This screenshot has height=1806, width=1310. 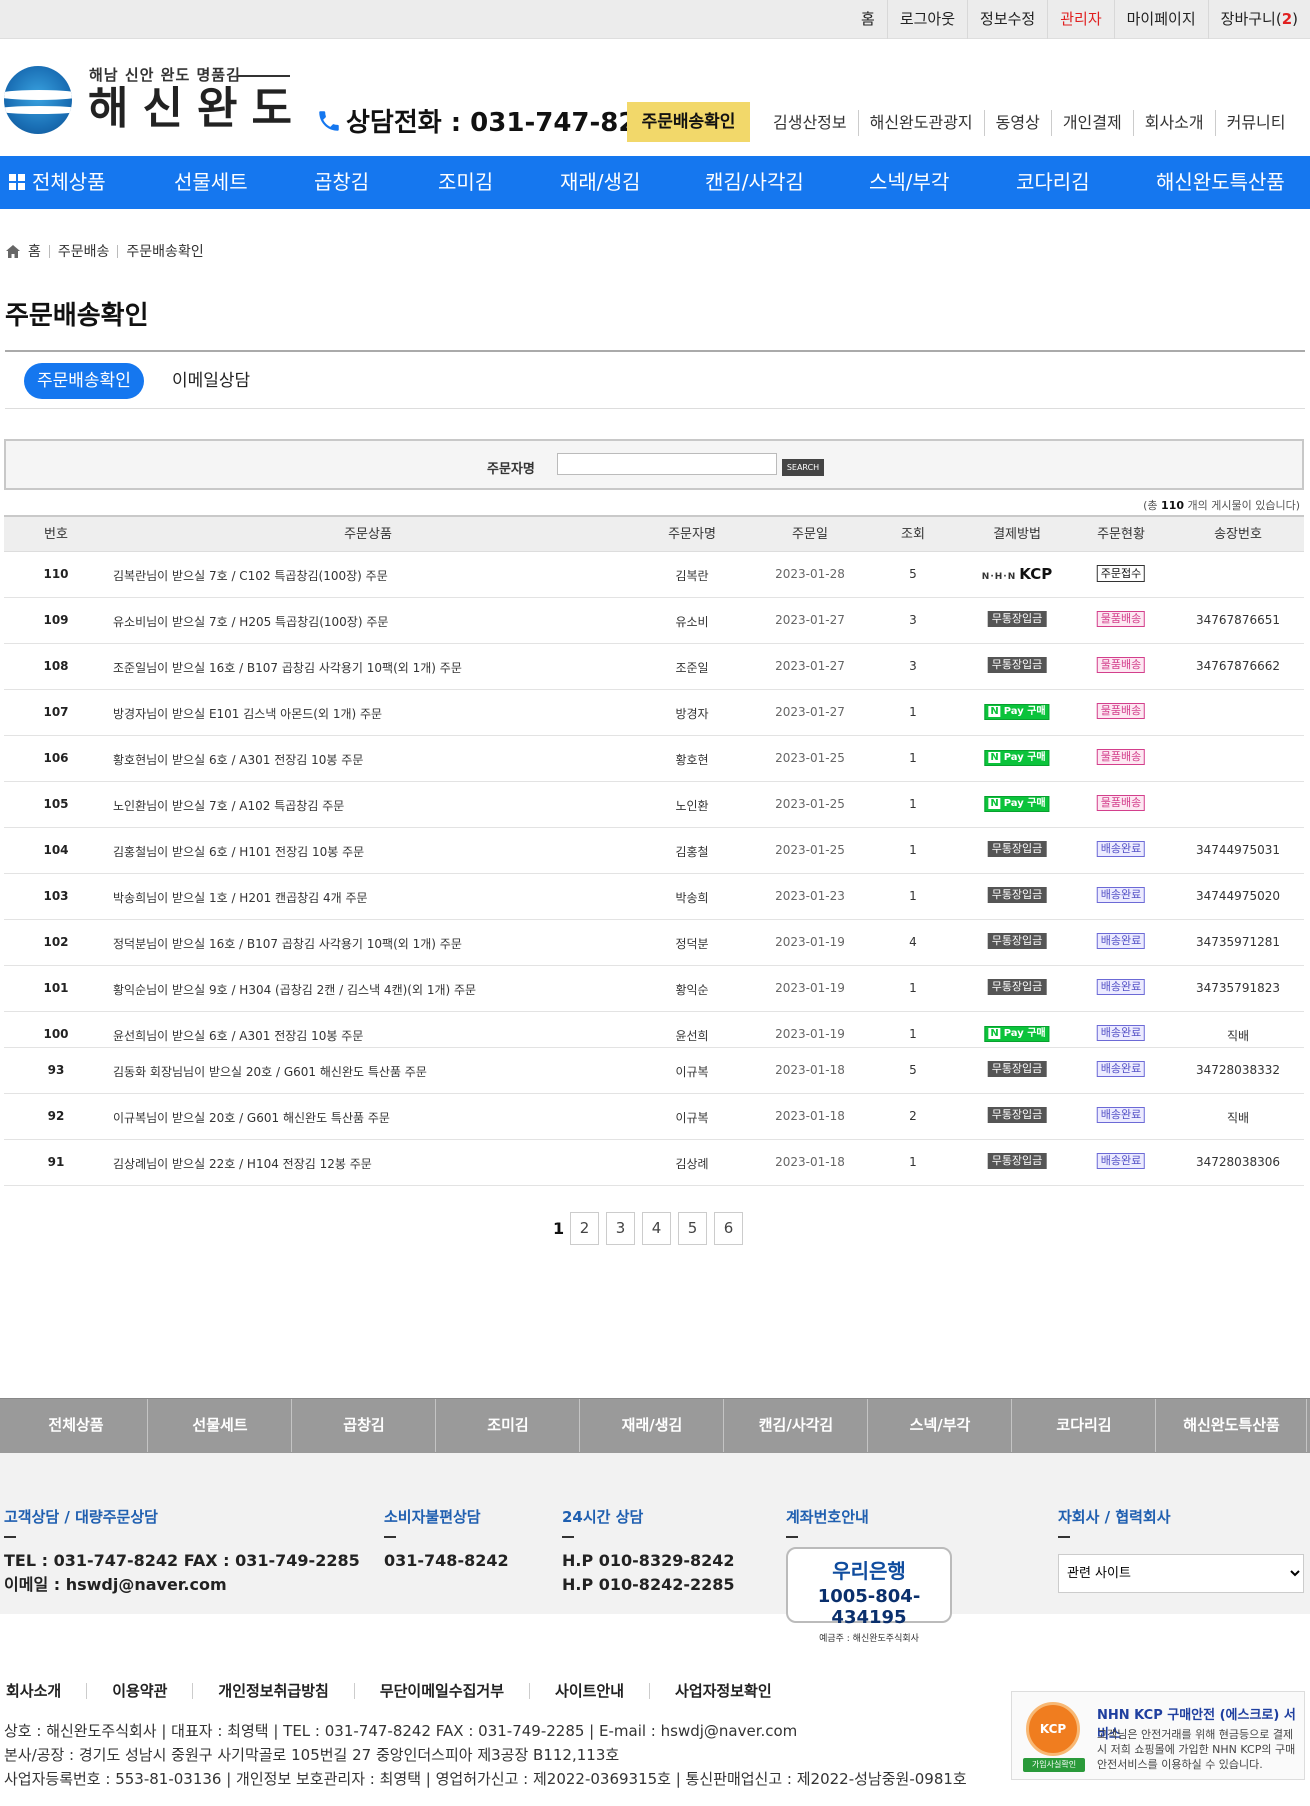 What do you see at coordinates (220, 1425) in the screenshot?
I see `footer-nav-item: 선물세트` at bounding box center [220, 1425].